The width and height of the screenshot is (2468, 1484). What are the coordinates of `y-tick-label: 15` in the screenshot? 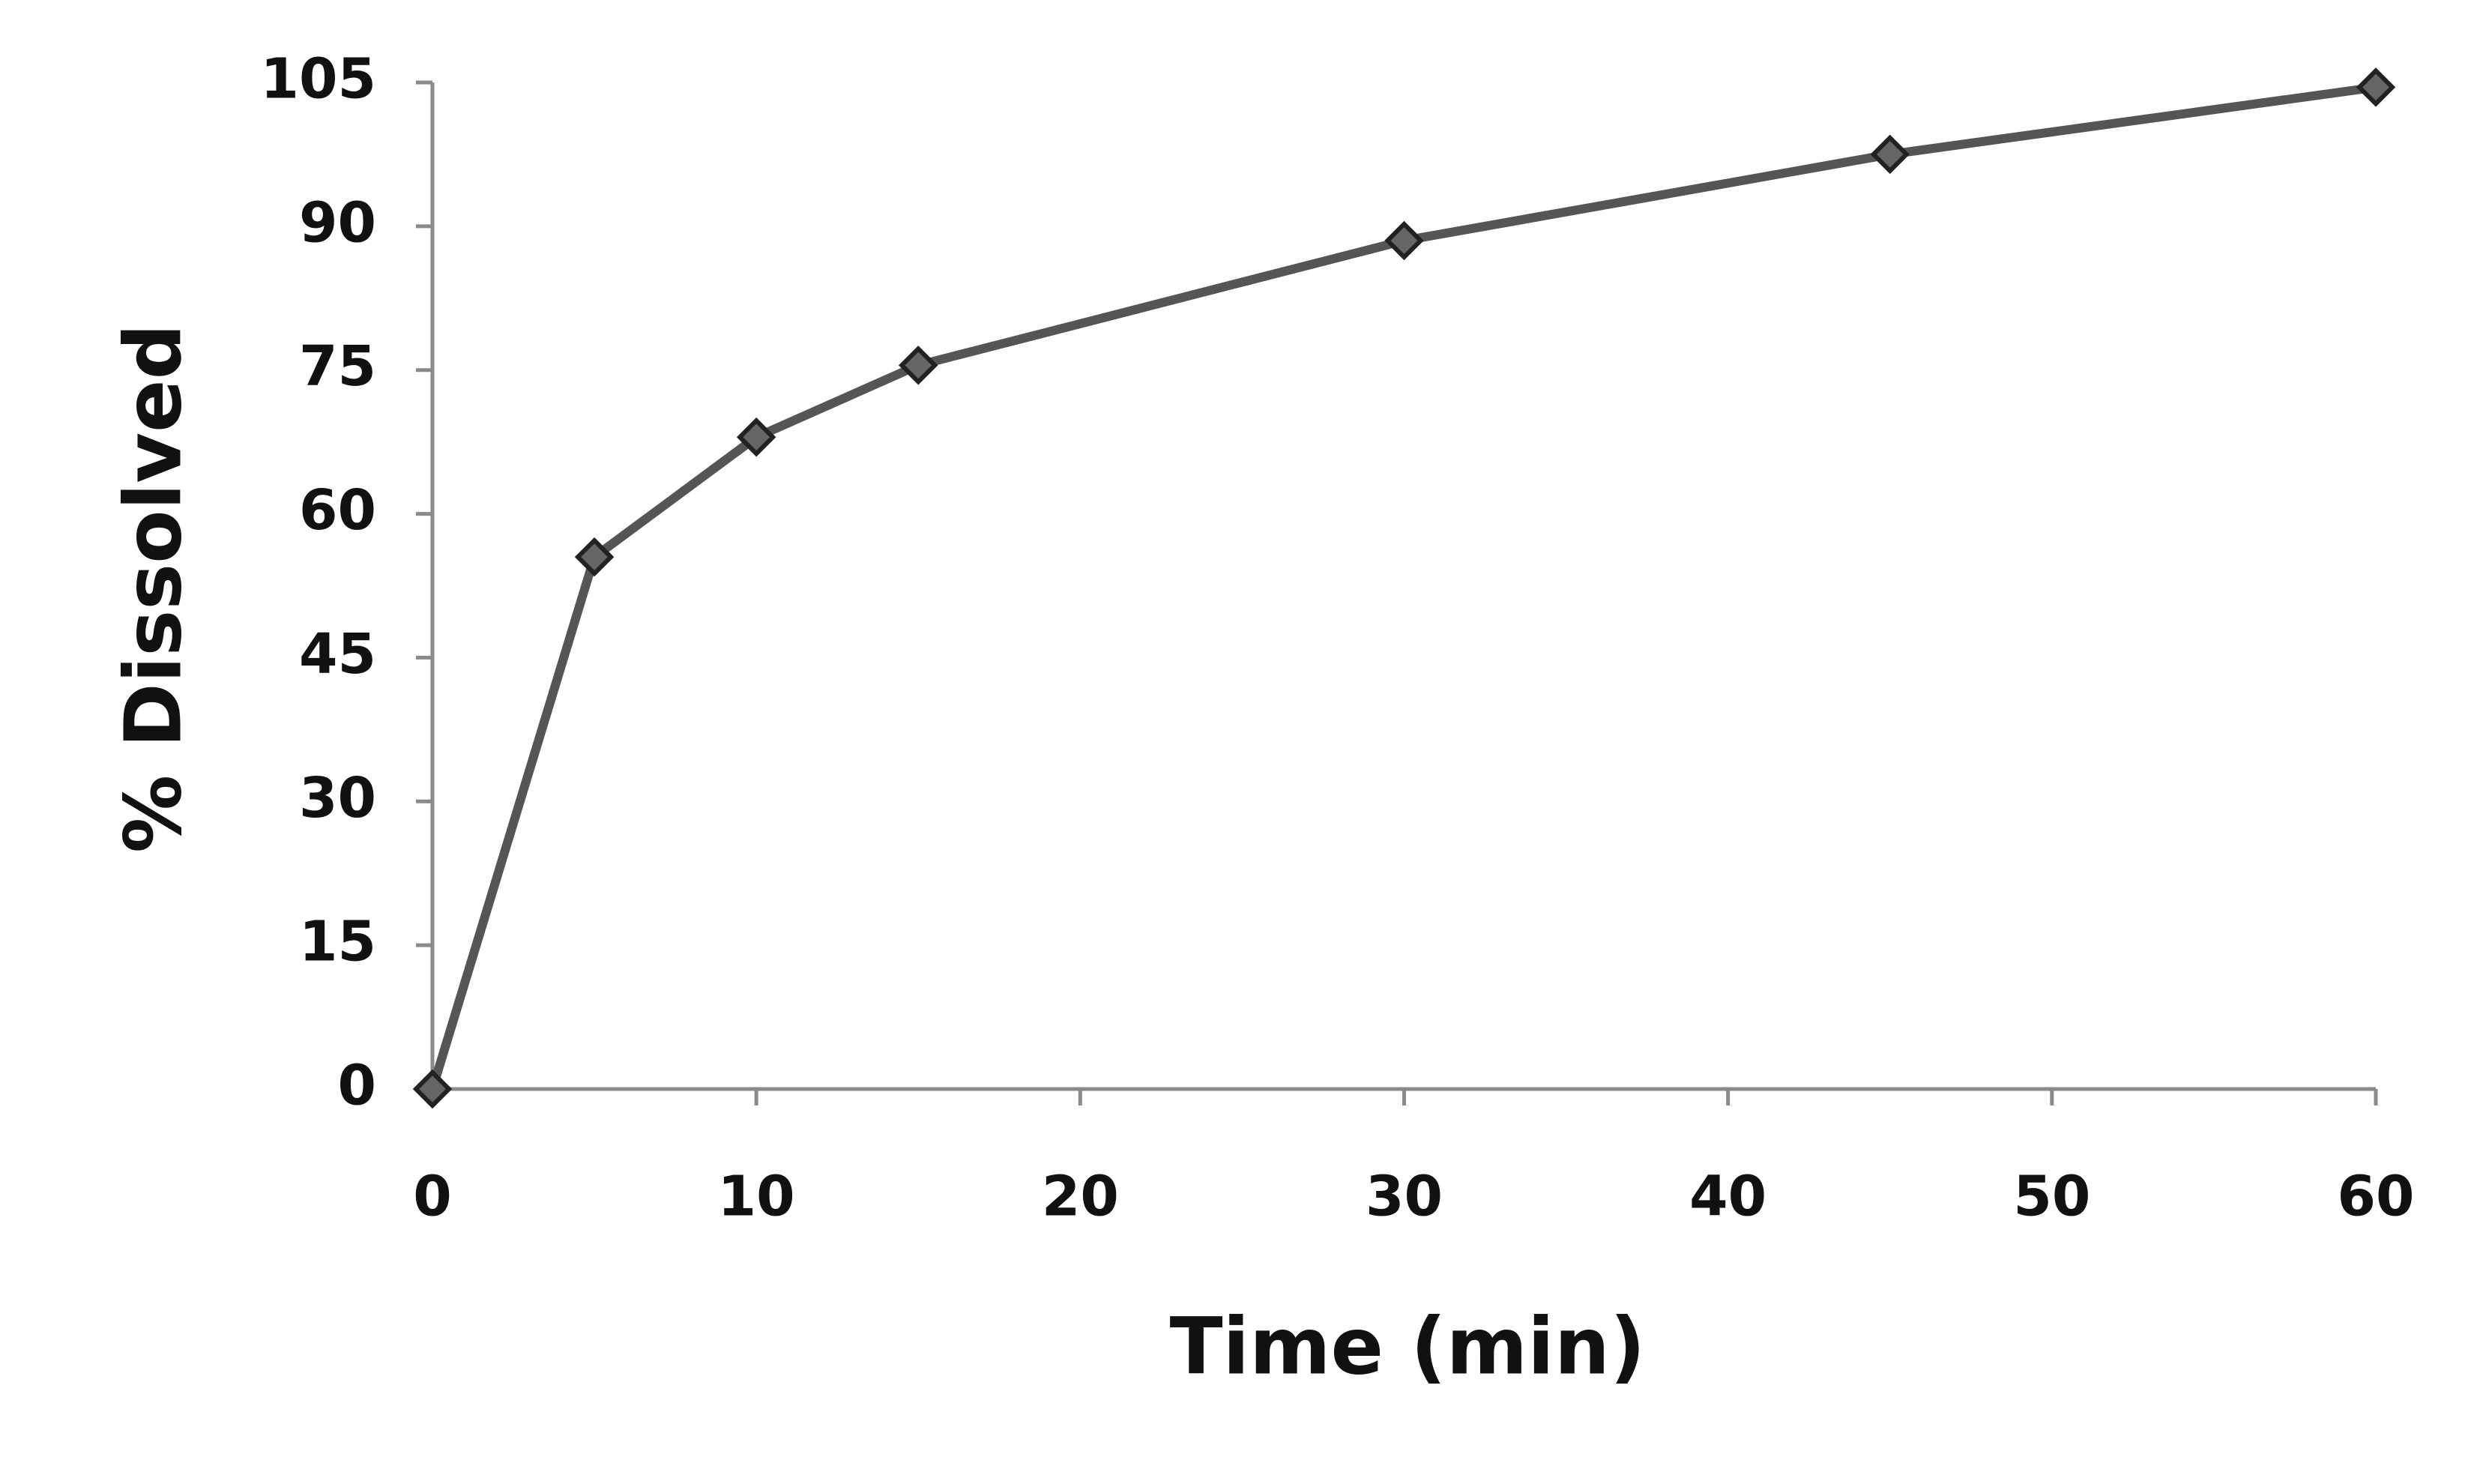 It's located at (337, 942).